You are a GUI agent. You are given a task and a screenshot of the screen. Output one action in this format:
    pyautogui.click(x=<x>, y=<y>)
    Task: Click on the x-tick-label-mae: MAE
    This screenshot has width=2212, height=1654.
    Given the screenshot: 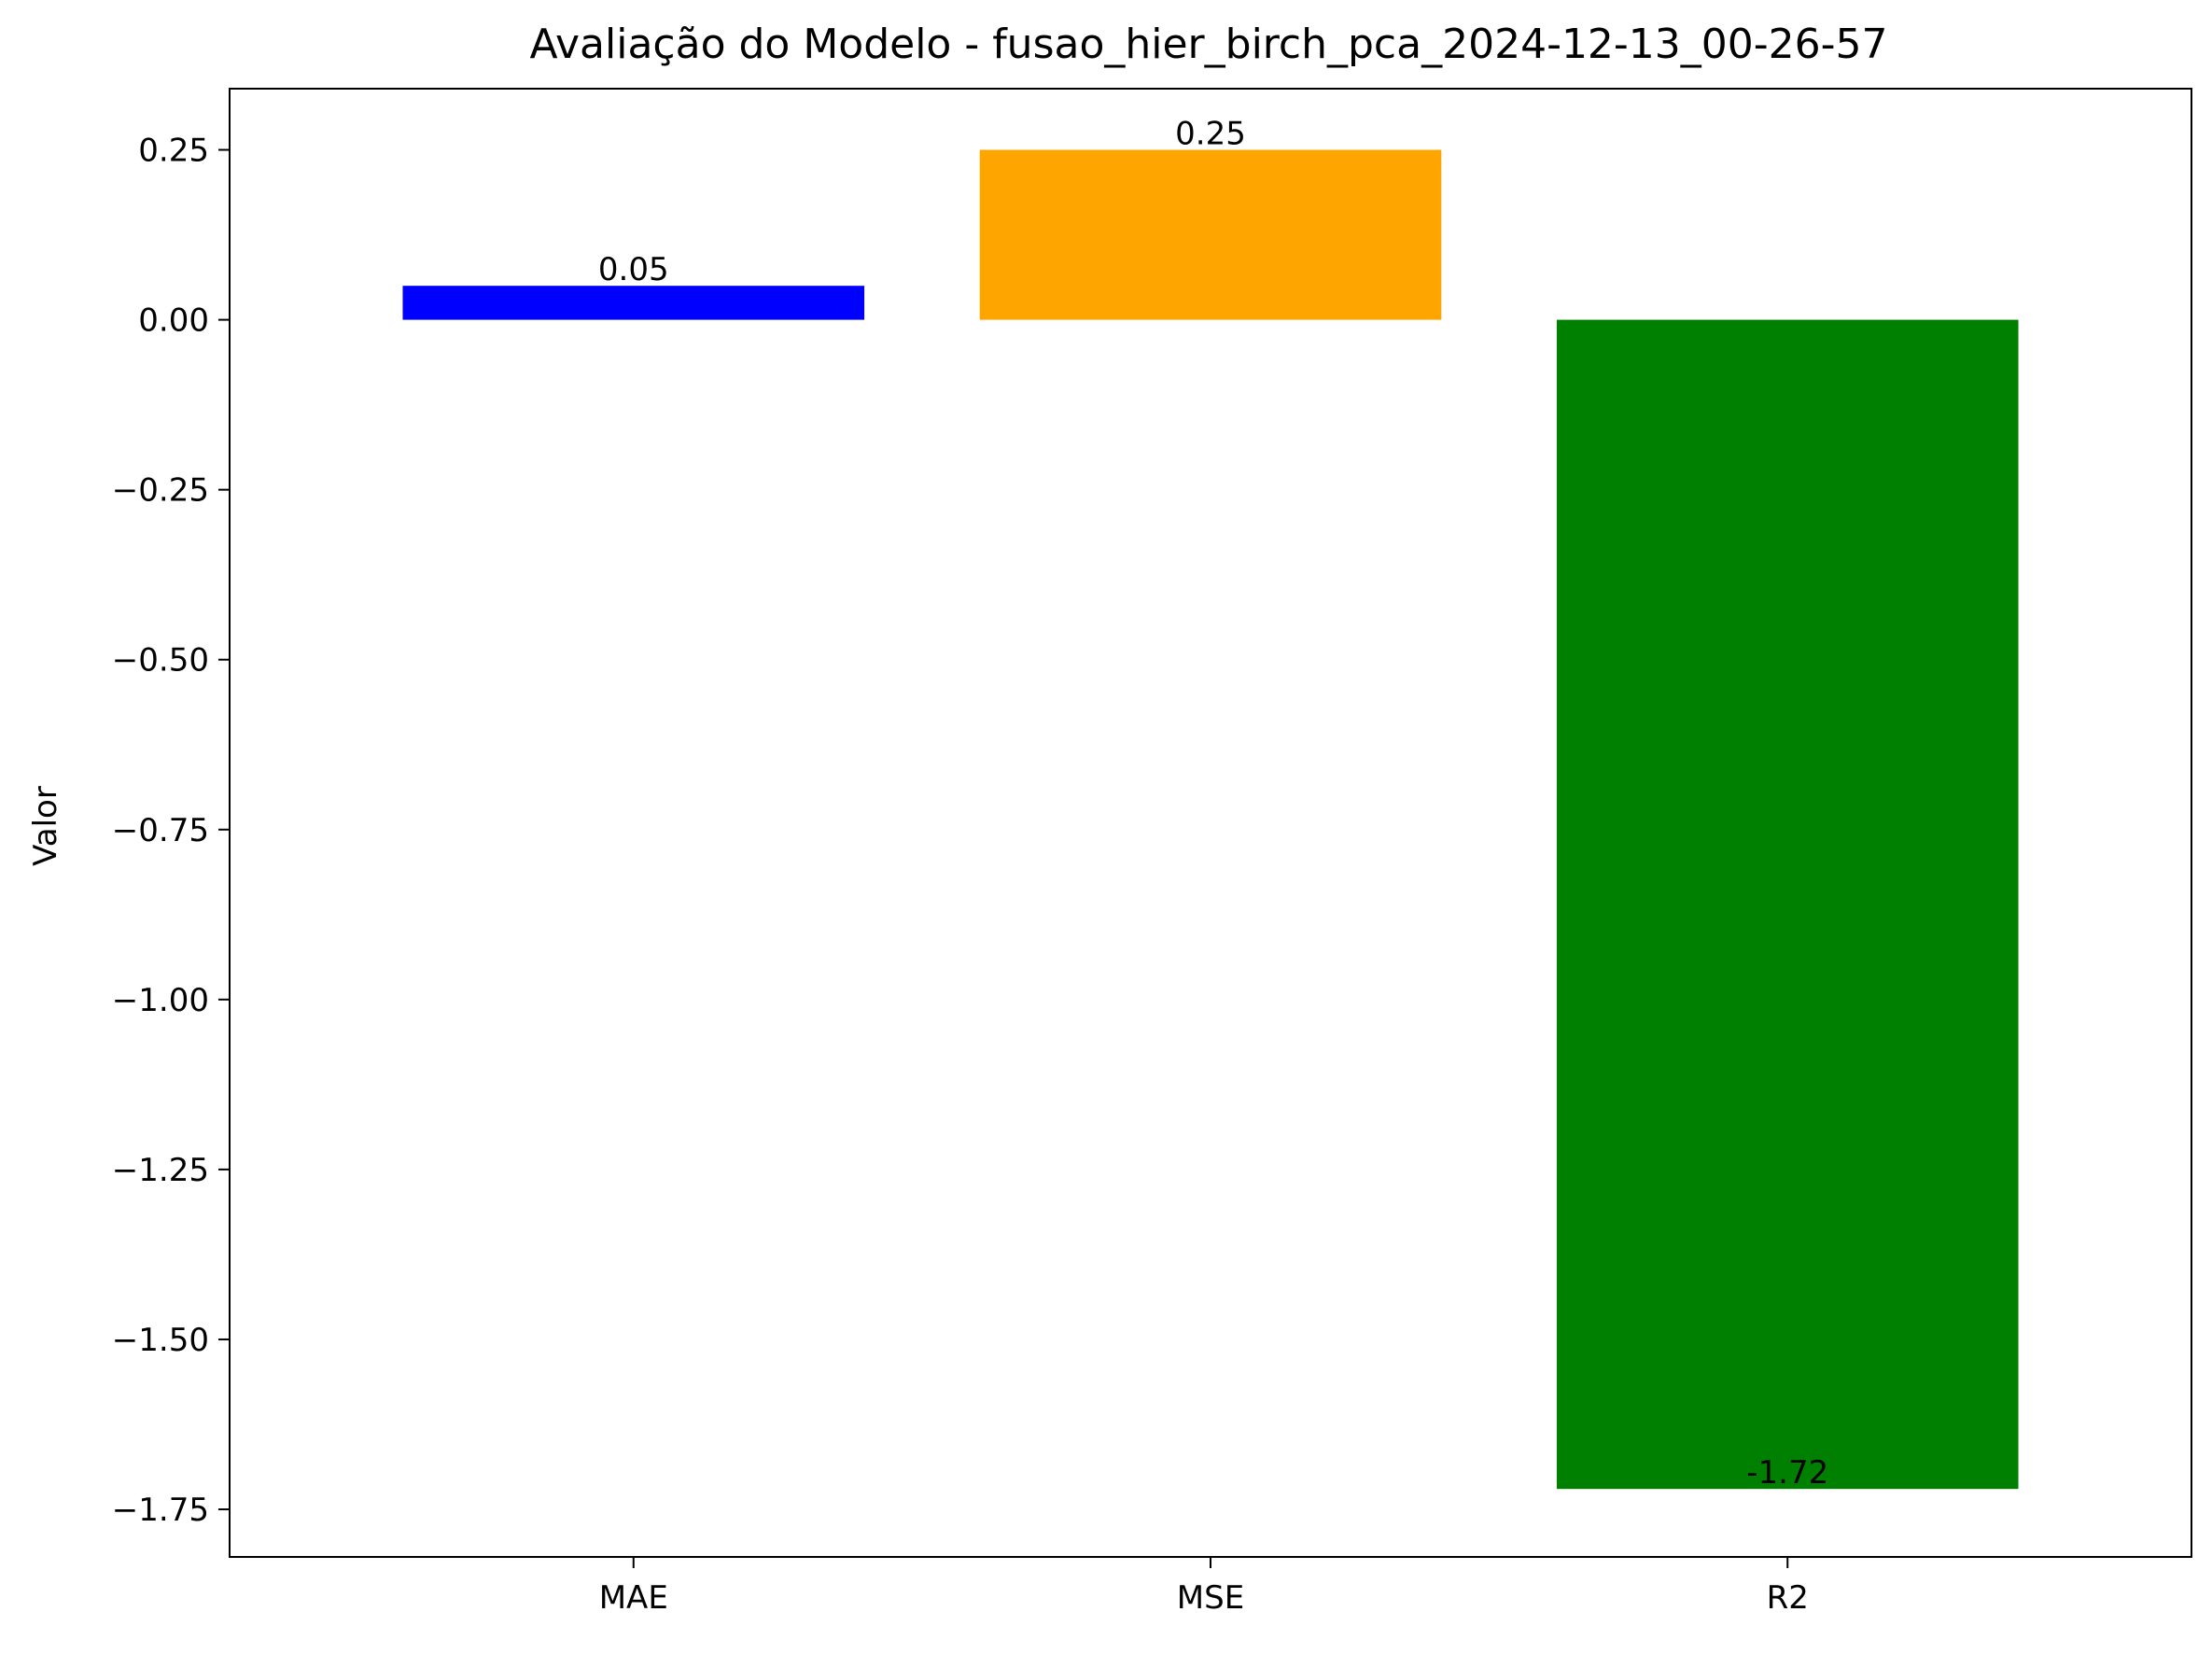 What is the action you would take?
    pyautogui.click(x=633, y=1598)
    